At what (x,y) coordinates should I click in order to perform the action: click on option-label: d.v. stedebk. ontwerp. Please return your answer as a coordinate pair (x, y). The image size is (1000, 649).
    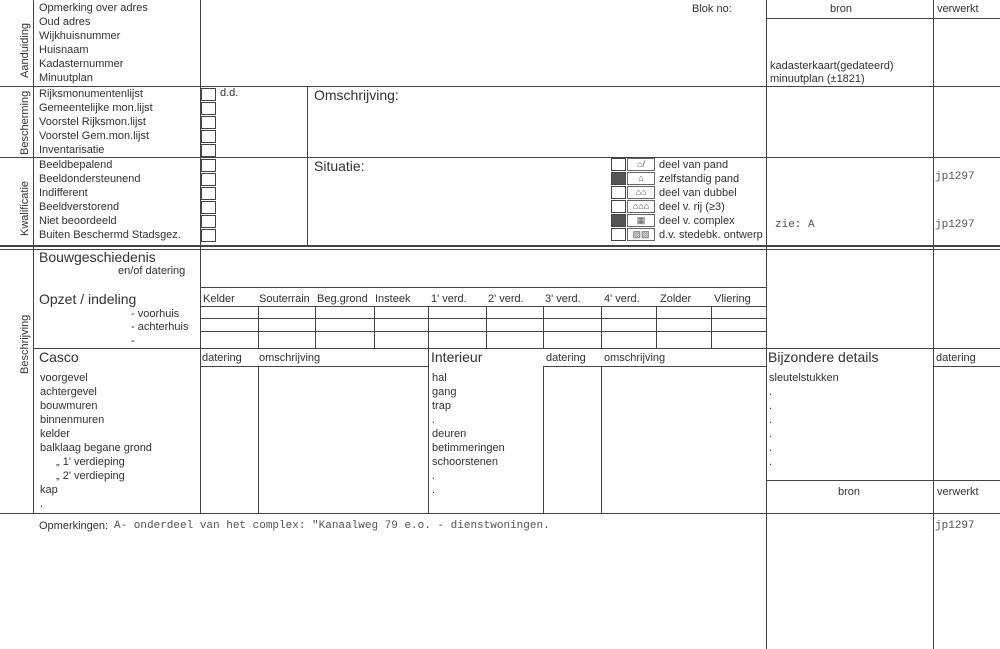
    Looking at the image, I should click on (711, 235).